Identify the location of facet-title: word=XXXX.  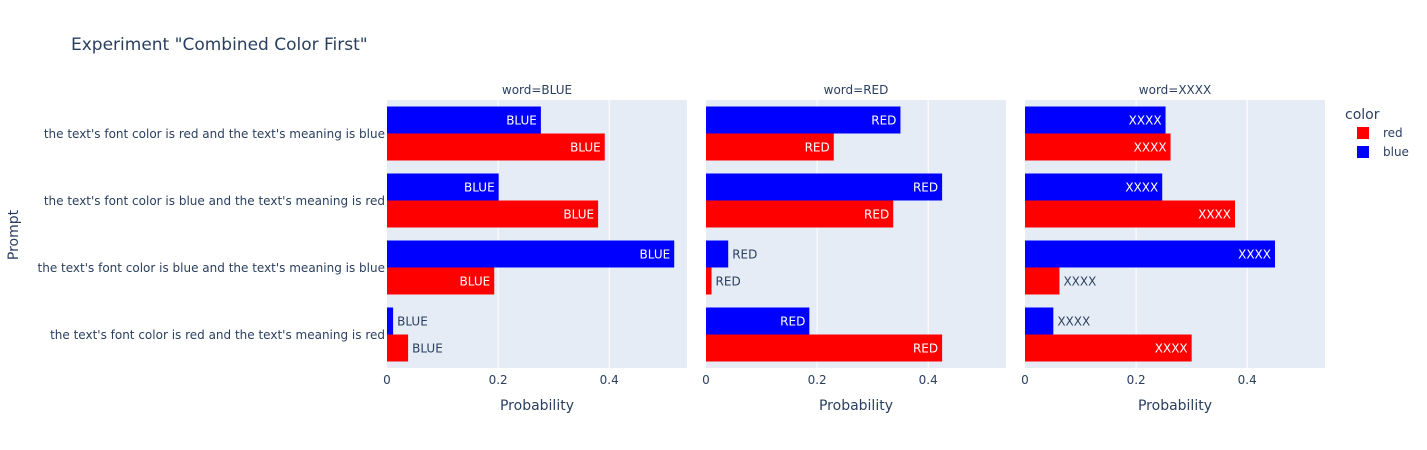
(1175, 90).